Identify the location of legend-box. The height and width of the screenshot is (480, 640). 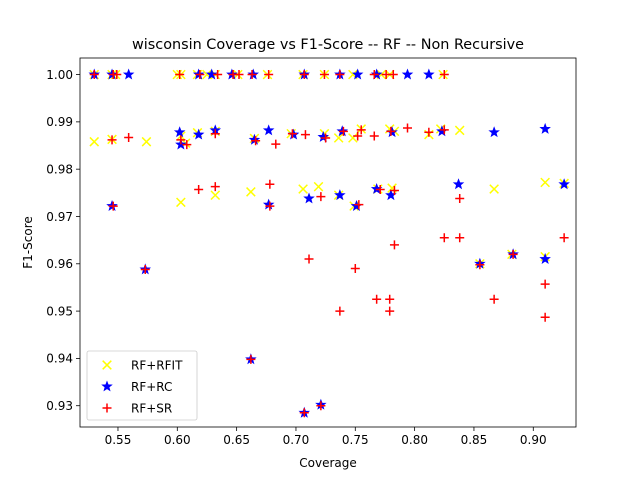
(142, 385).